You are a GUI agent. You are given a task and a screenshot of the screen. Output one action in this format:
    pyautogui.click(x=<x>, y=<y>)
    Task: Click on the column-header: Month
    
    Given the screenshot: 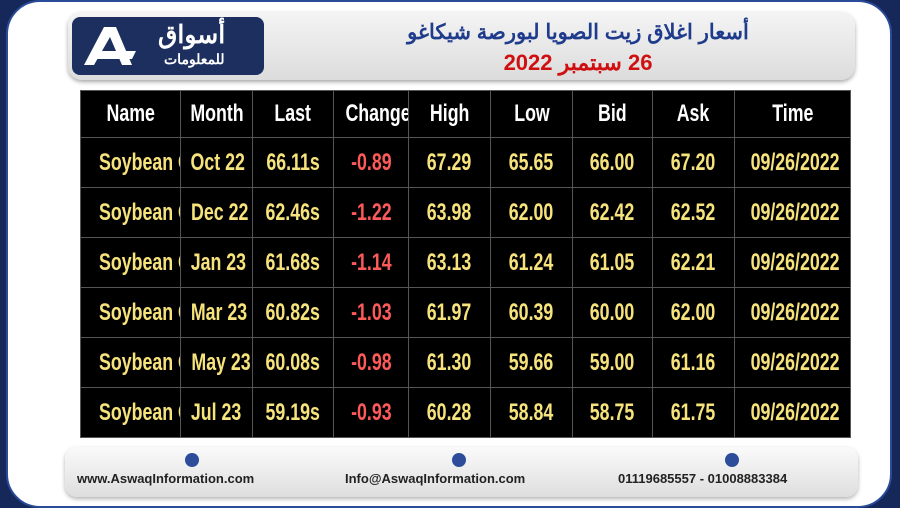 What is the action you would take?
    pyautogui.click(x=216, y=114)
    